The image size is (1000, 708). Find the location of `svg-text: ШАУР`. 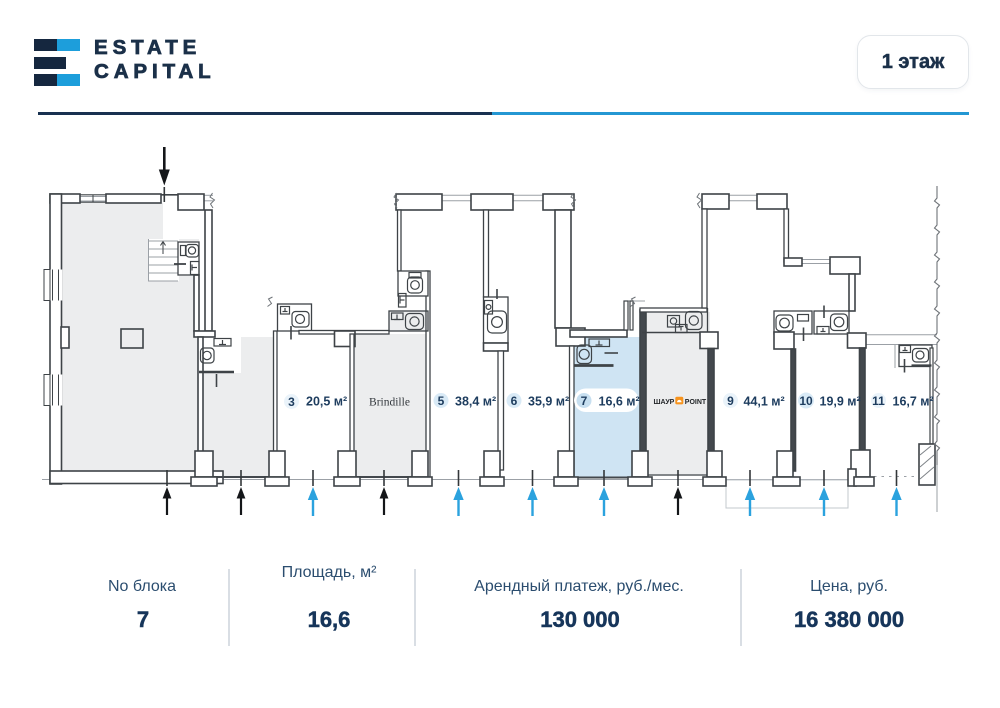

svg-text: ШАУР is located at coordinates (664, 402).